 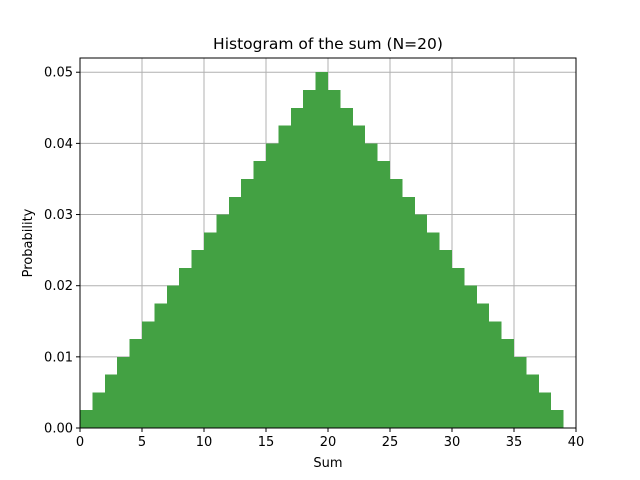 What do you see at coordinates (28, 242) in the screenshot?
I see `y-axis-label: Probability` at bounding box center [28, 242].